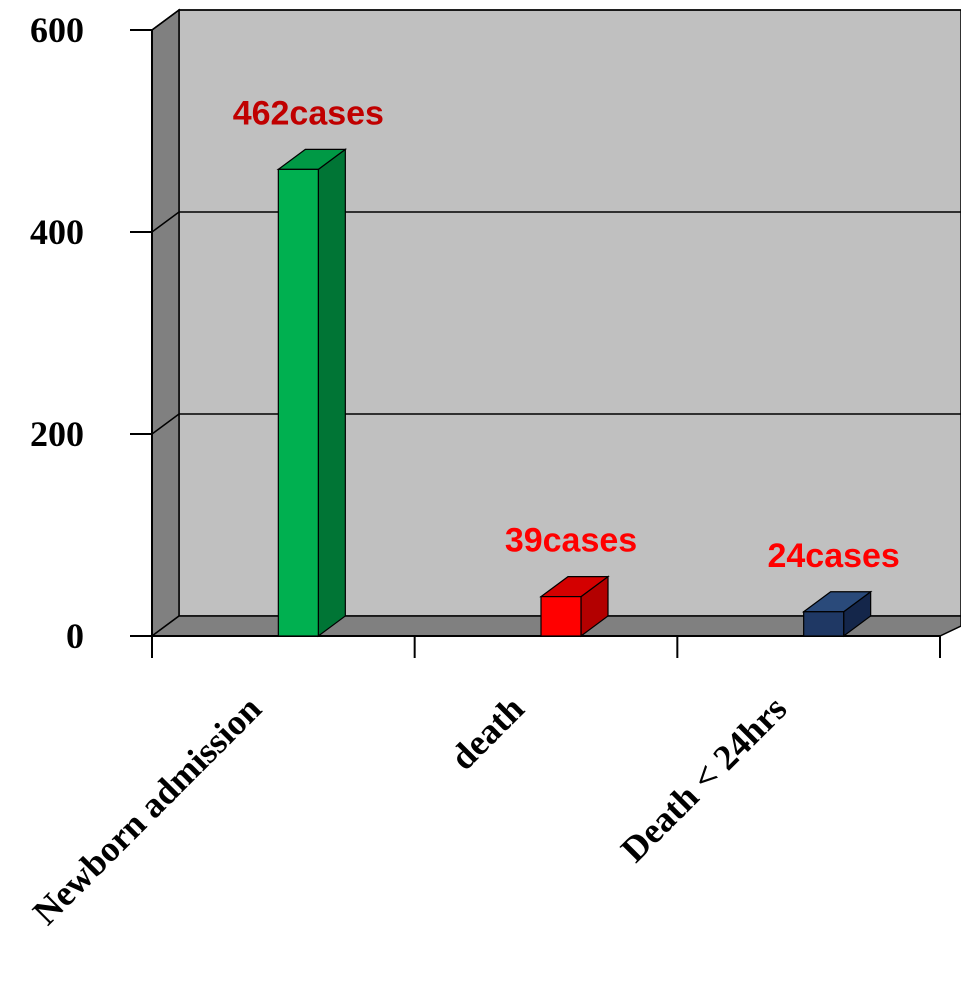 The image size is (961, 990). What do you see at coordinates (546, 646) in the screenshot?
I see `x-axis` at bounding box center [546, 646].